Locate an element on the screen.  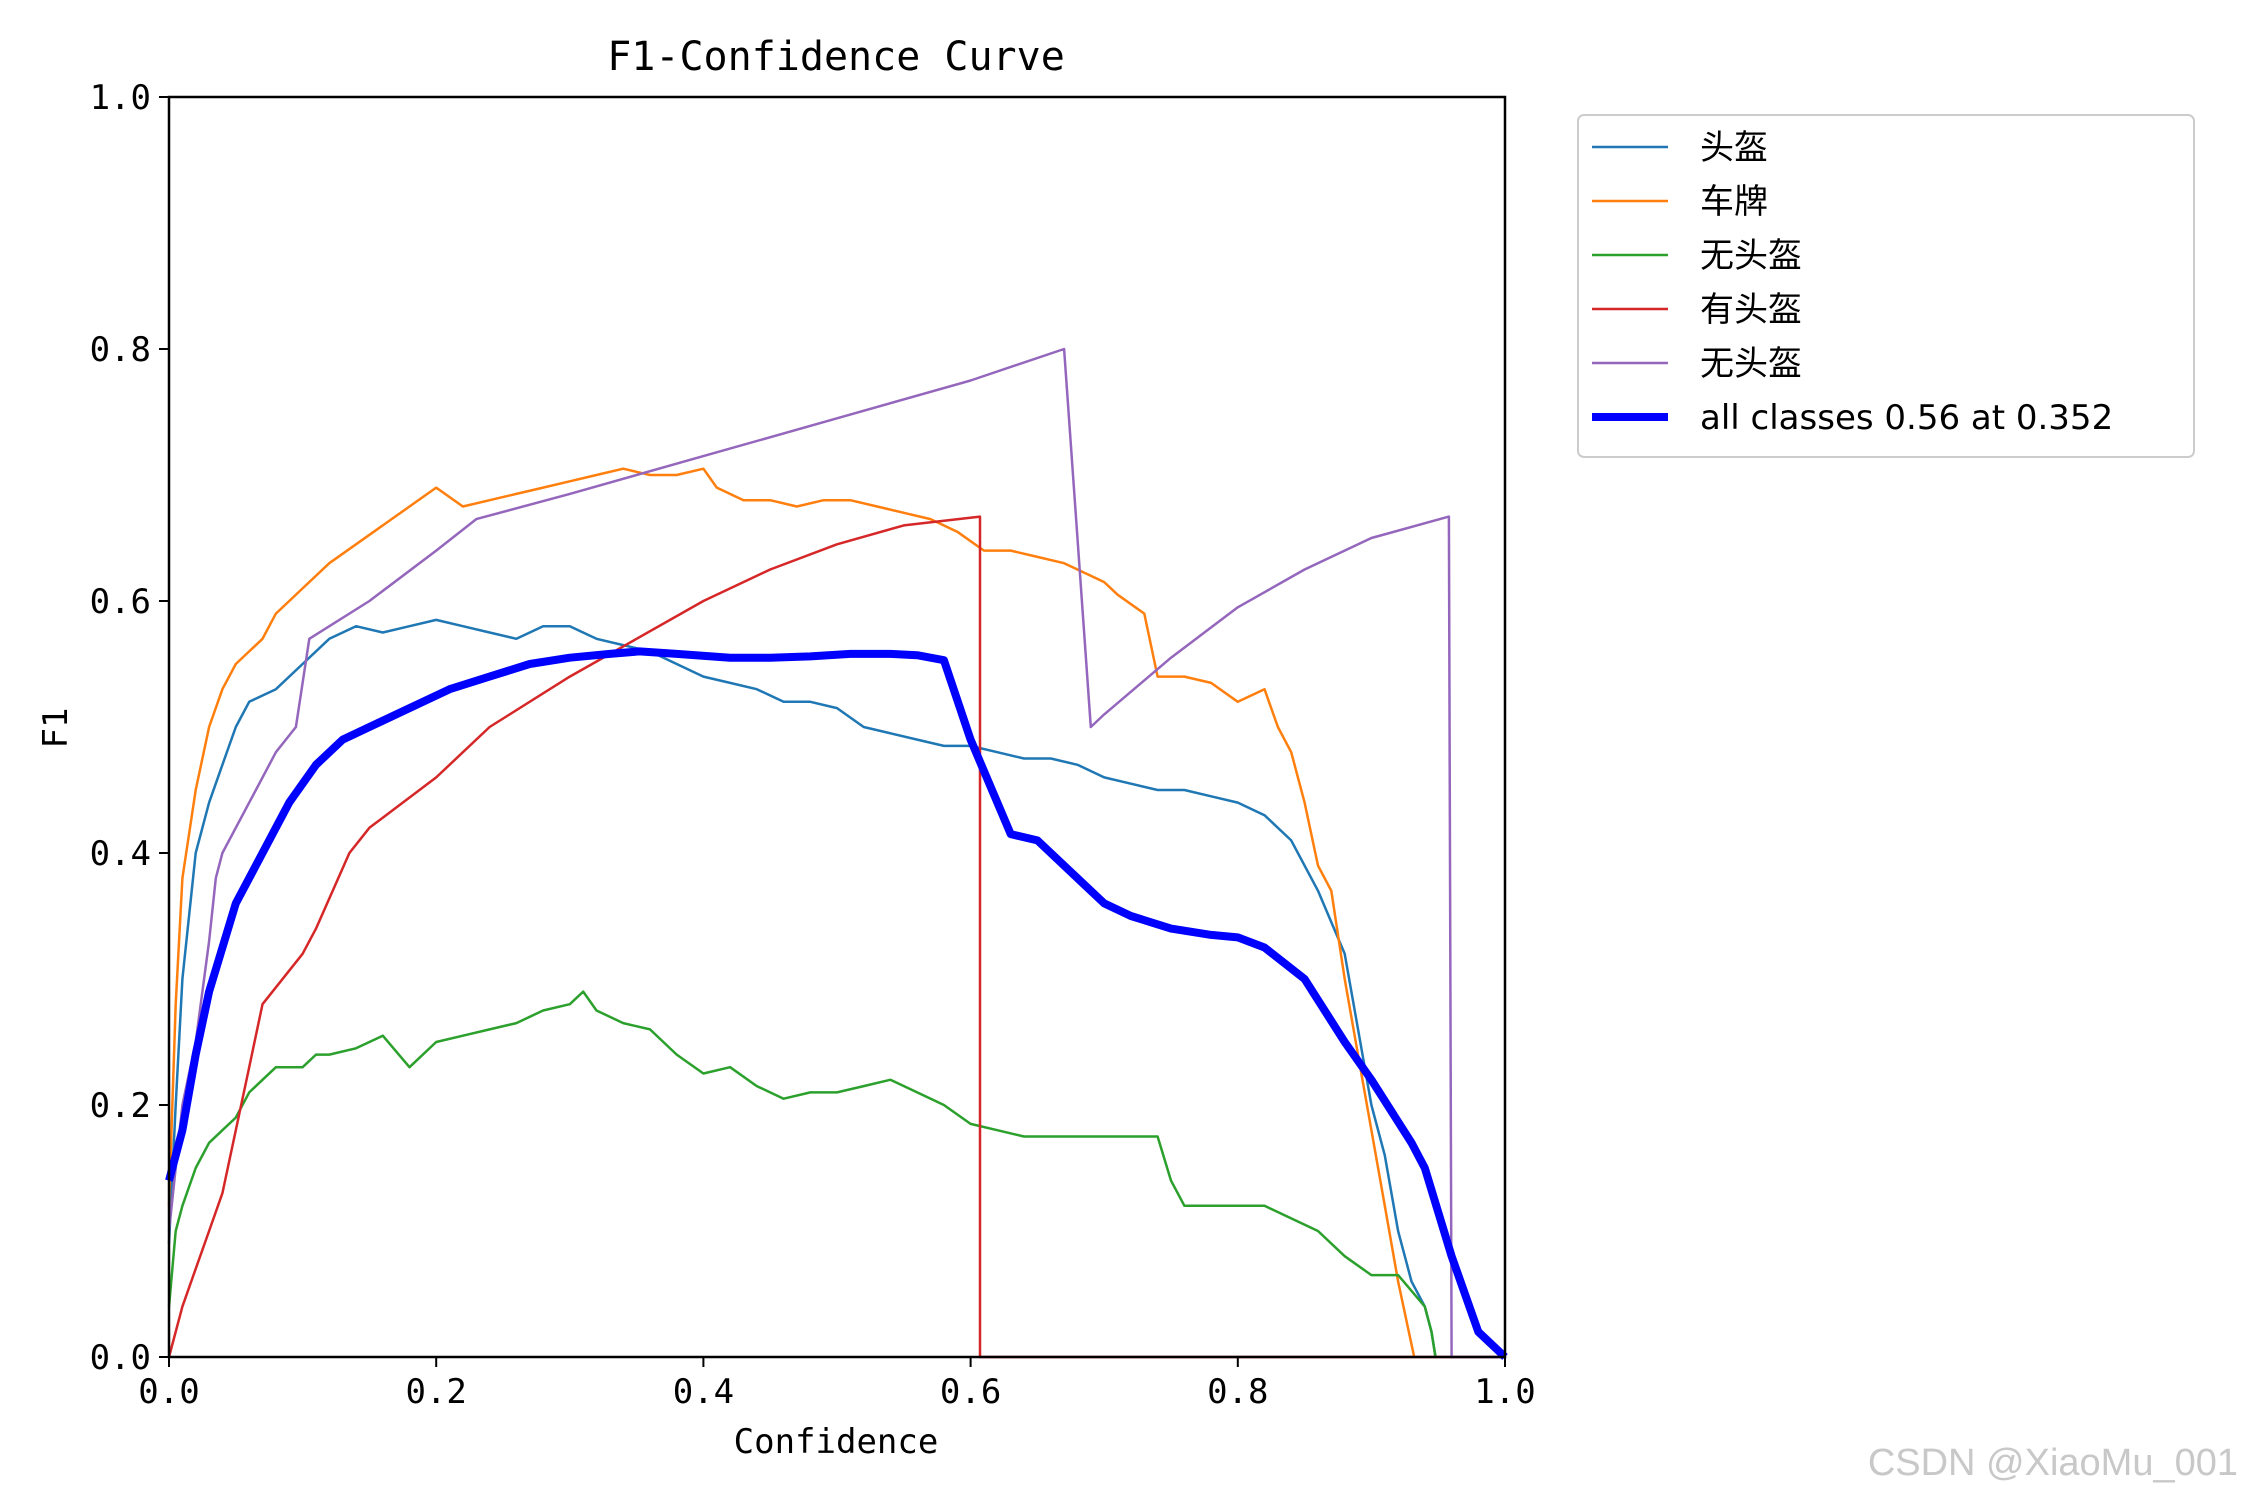
y-axis-title: F1 is located at coordinates (56, 728).